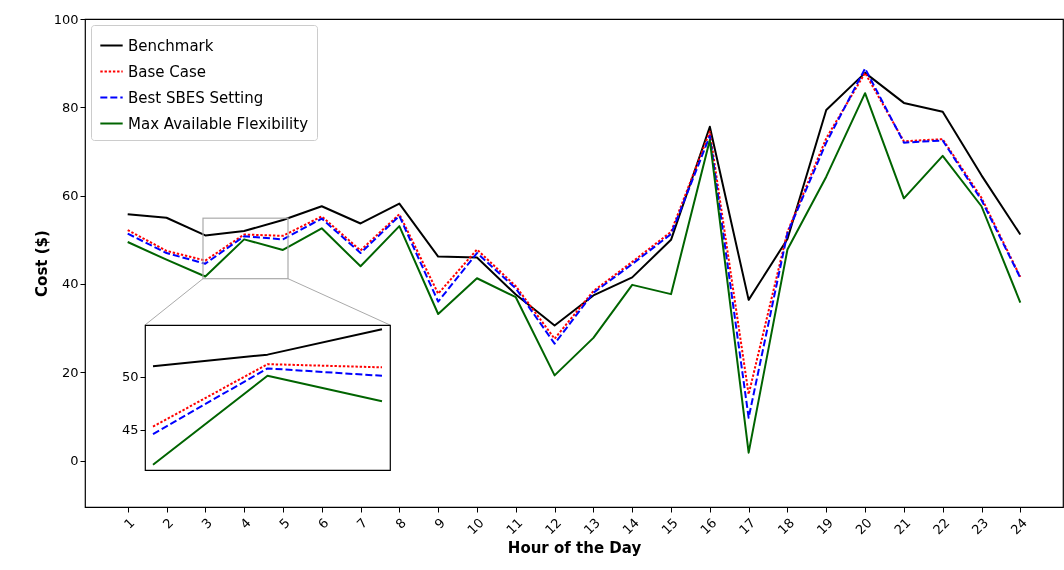 The height and width of the screenshot is (570, 1064). What do you see at coordinates (70, 372) in the screenshot?
I see `y-tick-label: 20` at bounding box center [70, 372].